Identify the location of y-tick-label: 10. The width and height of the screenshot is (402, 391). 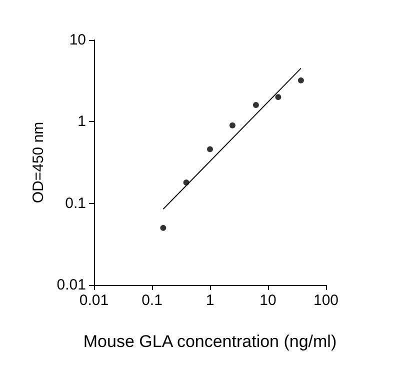
(77, 40).